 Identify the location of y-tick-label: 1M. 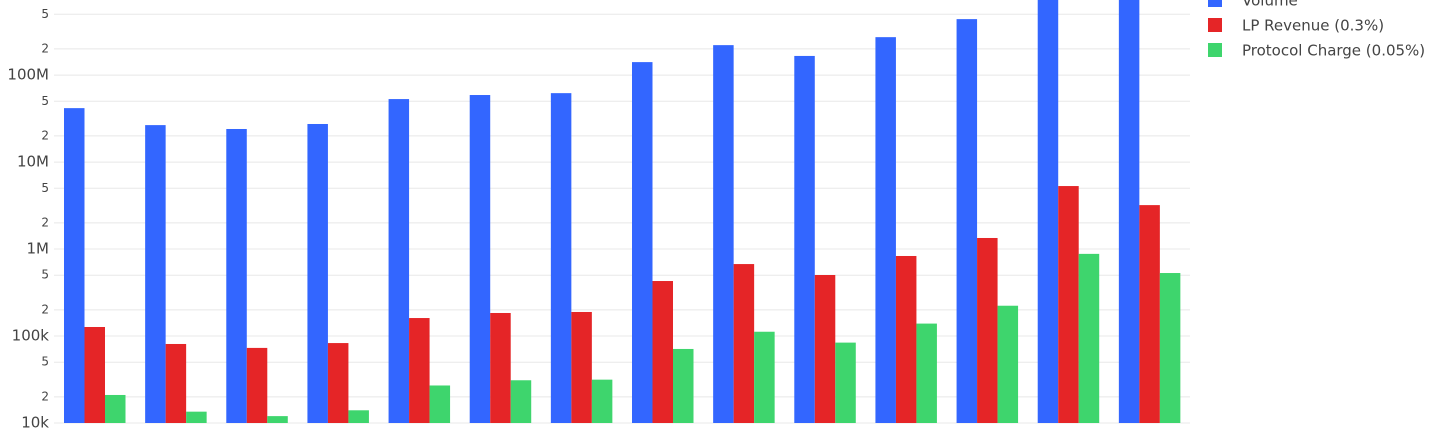
(38, 249).